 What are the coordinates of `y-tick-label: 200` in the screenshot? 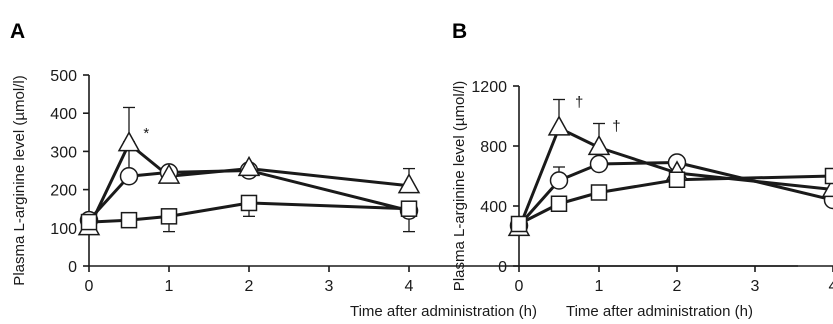 It's located at (63, 191).